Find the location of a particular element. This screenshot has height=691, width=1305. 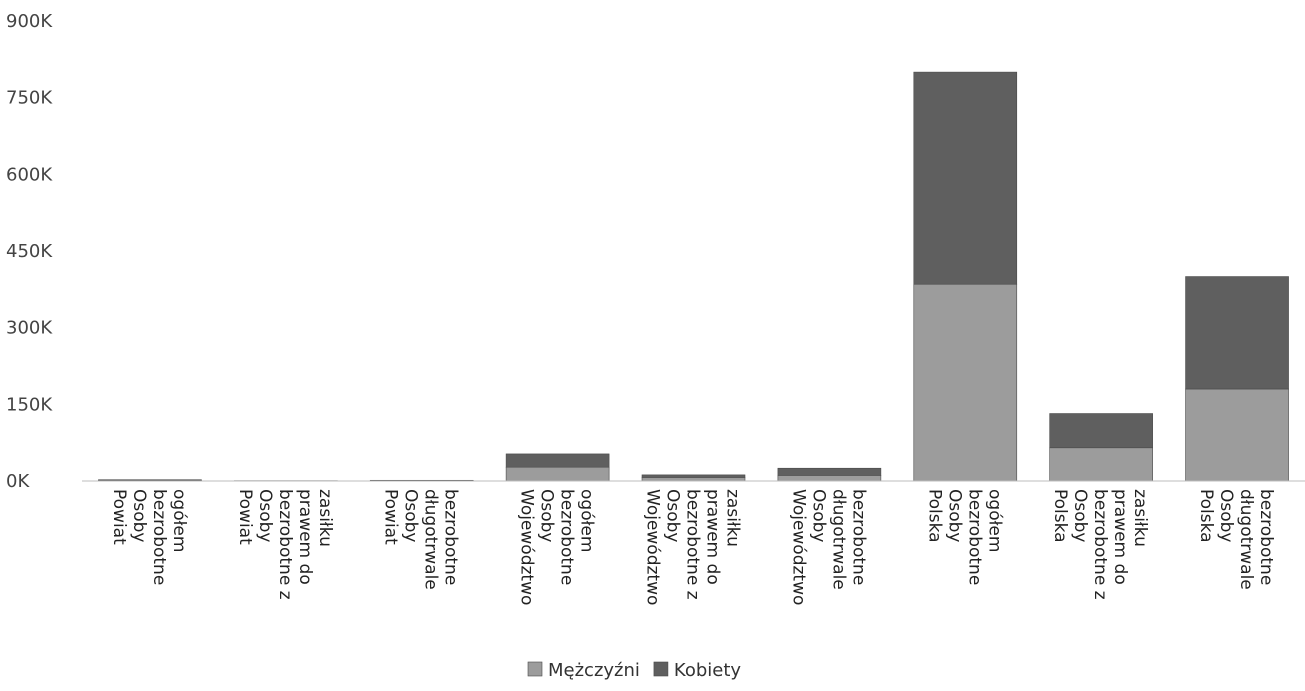

x-category-label: Powiat Osoby bezrobotne z prawem do zasiłku is located at coordinates (285, 544).